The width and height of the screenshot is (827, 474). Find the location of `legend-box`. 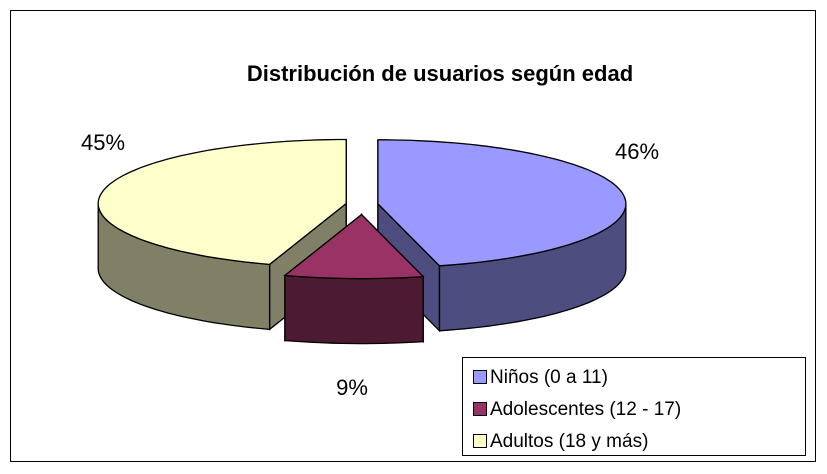

legend-box is located at coordinates (634, 406).